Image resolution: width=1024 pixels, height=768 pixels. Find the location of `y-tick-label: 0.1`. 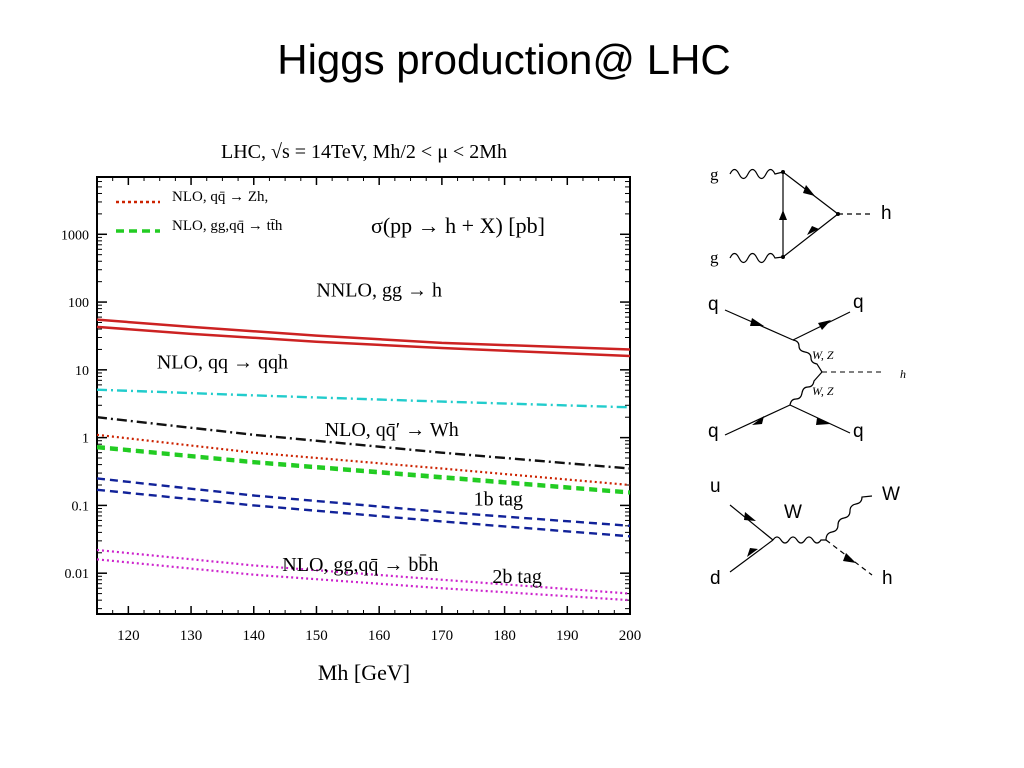

y-tick-label: 0.1 is located at coordinates (81, 506).